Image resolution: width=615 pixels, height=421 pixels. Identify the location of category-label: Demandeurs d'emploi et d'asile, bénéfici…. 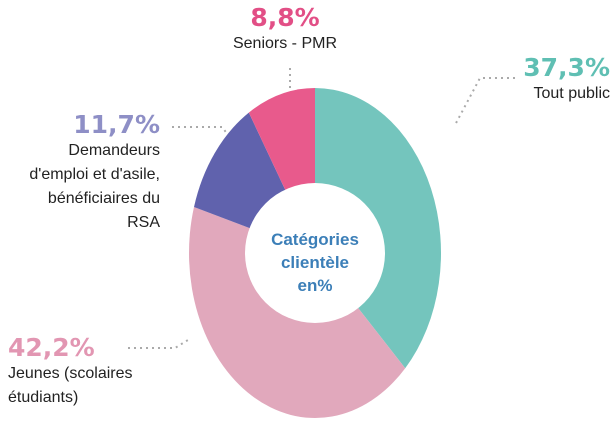
(94, 186).